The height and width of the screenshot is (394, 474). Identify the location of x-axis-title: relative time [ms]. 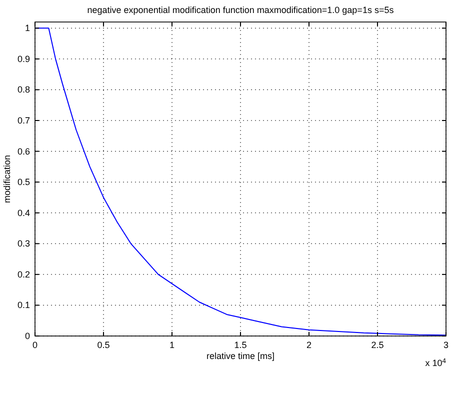
(240, 356).